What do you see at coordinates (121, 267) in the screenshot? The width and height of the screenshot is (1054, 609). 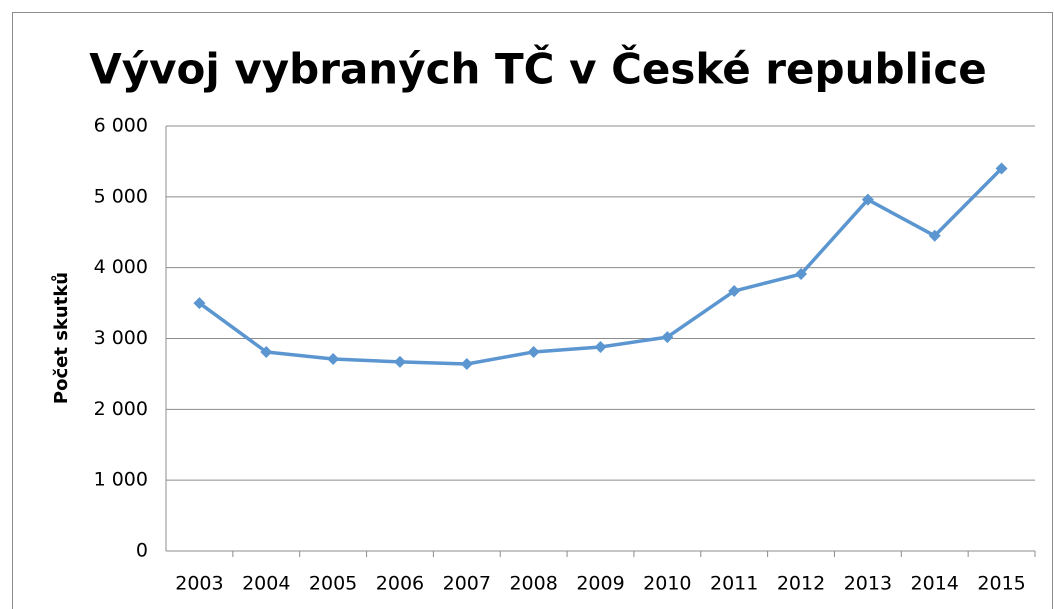 I see `y-tick-label: 4 000` at bounding box center [121, 267].